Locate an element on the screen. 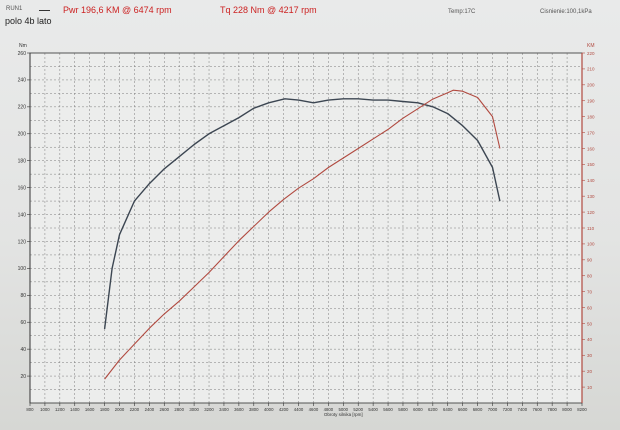  right-tick-label: 180 is located at coordinates (591, 116).